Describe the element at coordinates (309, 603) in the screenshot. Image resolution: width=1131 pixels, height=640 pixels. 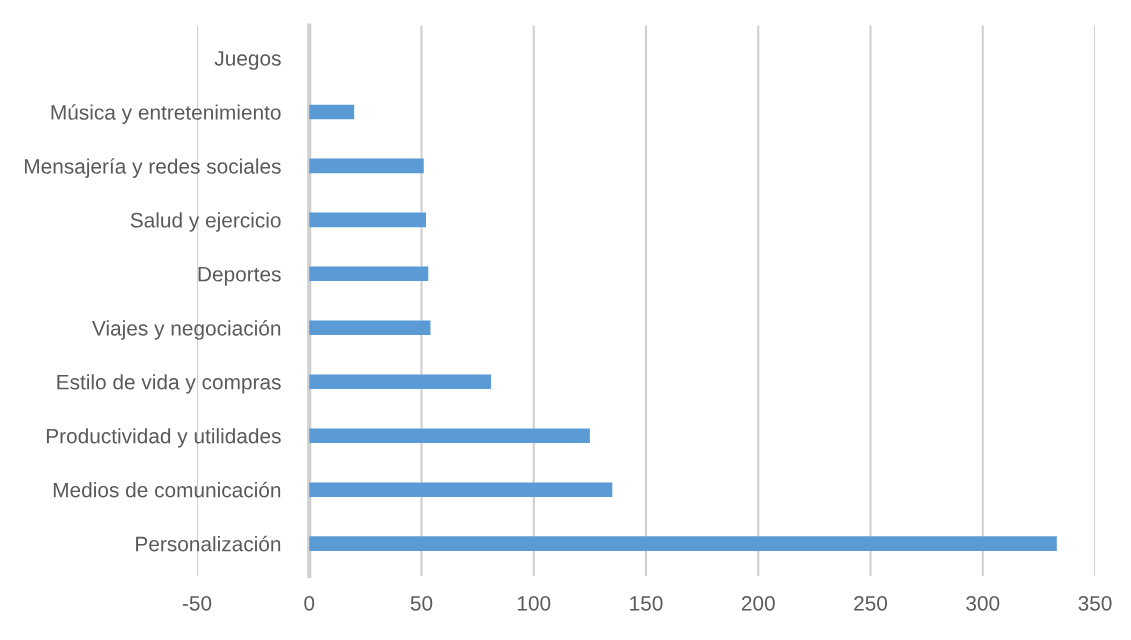
I see `x-tick-label: 0` at that location.